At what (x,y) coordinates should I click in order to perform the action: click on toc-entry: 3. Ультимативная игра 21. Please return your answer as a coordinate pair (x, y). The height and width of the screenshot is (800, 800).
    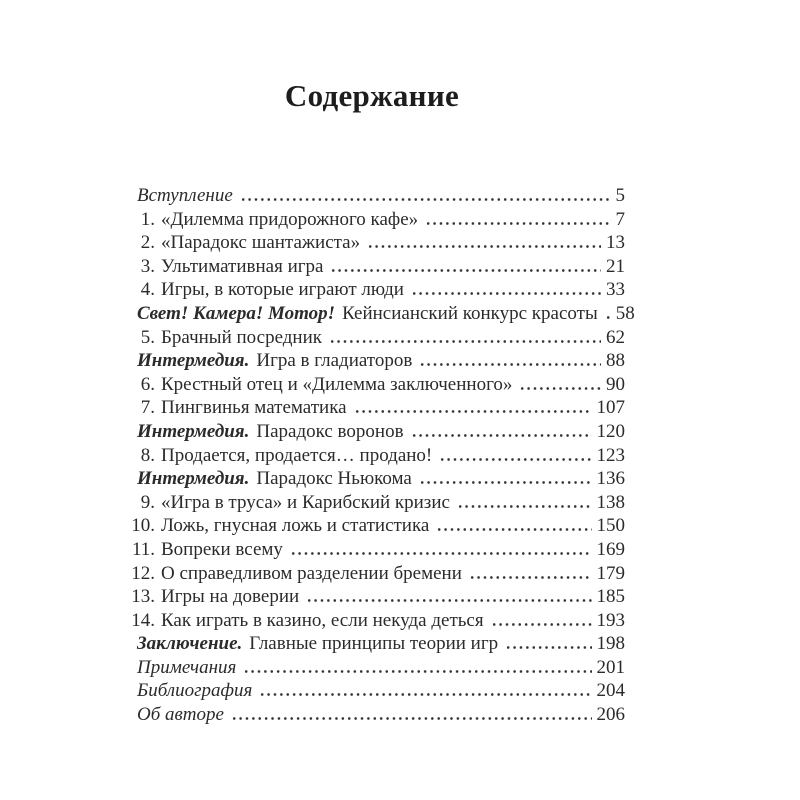
    Looking at the image, I should click on (381, 267).